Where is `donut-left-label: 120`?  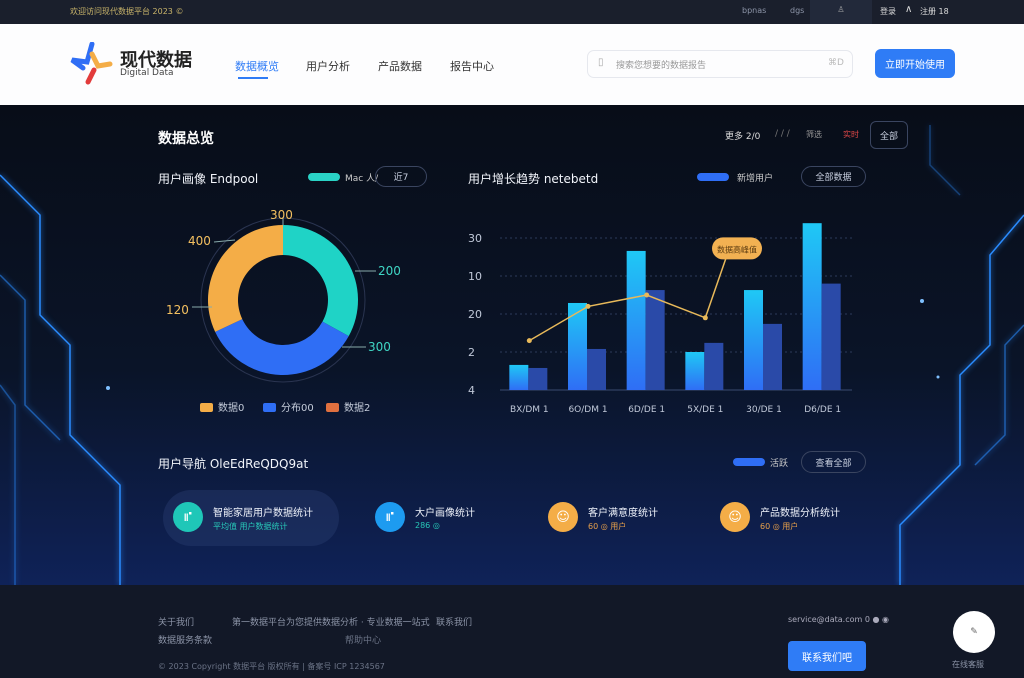 donut-left-label: 120 is located at coordinates (177, 310).